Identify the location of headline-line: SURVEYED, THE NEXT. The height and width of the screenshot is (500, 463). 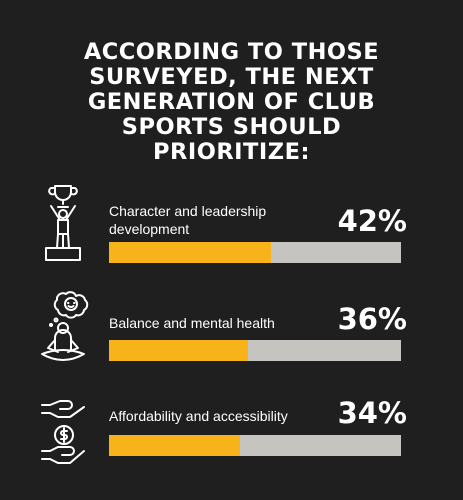
(231, 77).